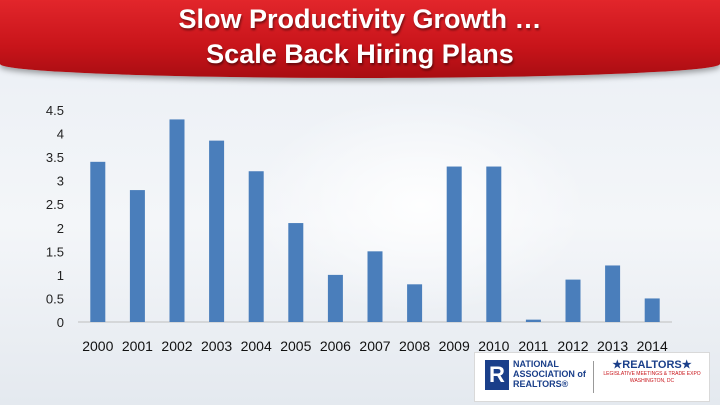 The height and width of the screenshot is (405, 720). I want to click on y-tick-label: 2.5, so click(55, 204).